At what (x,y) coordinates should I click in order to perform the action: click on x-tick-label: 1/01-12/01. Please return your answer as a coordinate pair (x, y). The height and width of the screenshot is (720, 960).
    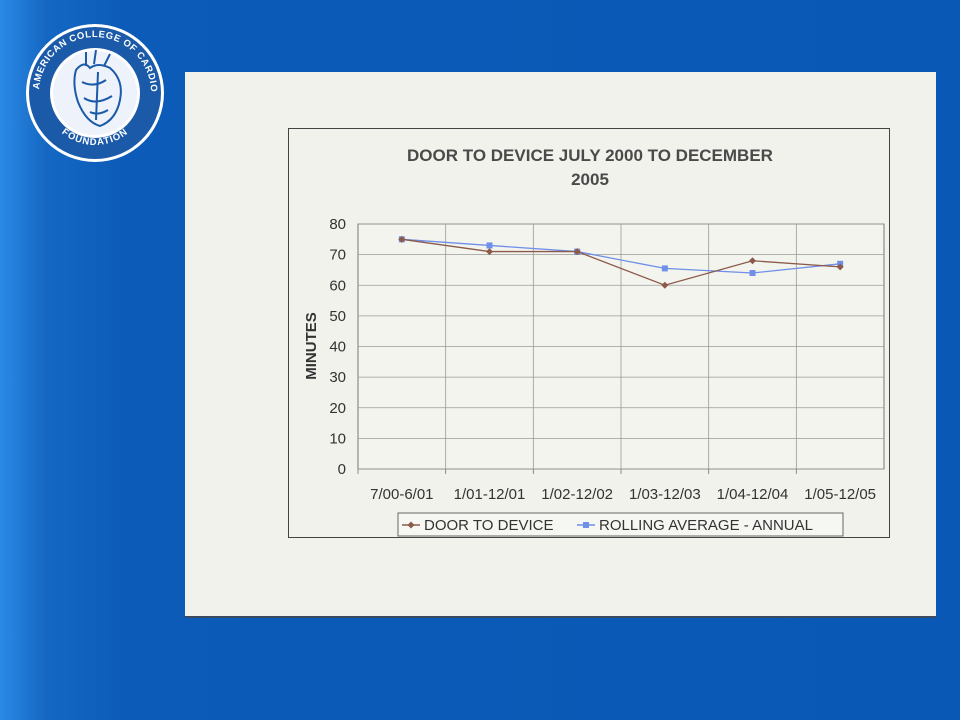
    Looking at the image, I should click on (490, 494).